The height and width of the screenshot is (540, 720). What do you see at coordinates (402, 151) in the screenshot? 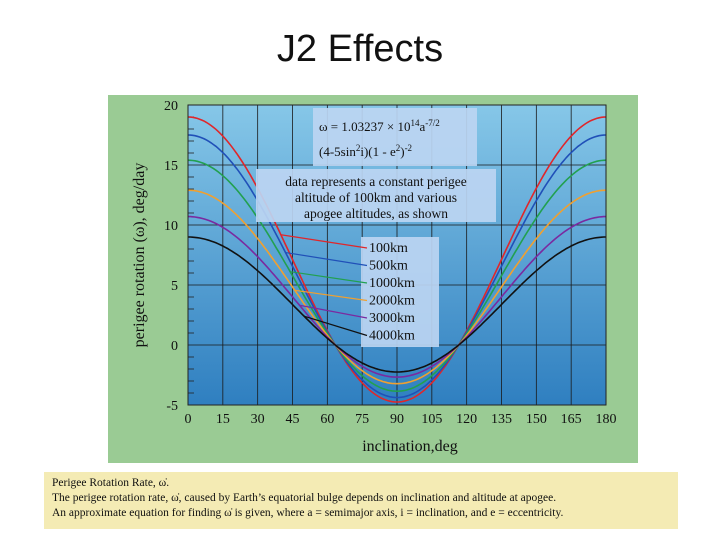
I see `equation-line2-end: )` at bounding box center [402, 151].